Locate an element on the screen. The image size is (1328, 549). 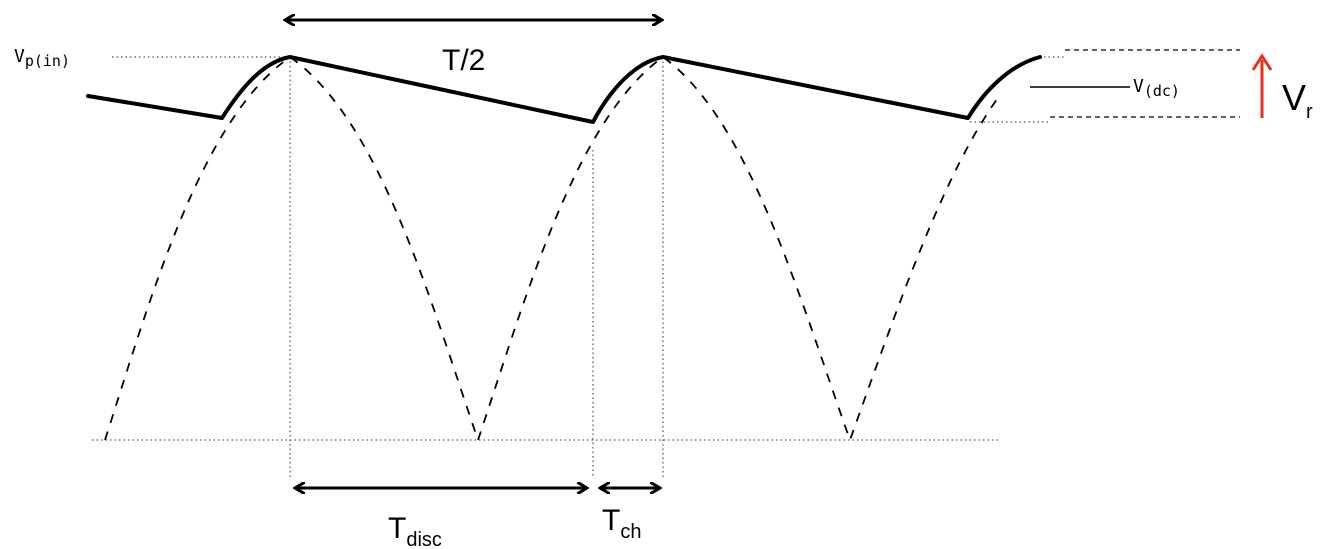
vp-in-label: Vp(in) is located at coordinates (42, 58).